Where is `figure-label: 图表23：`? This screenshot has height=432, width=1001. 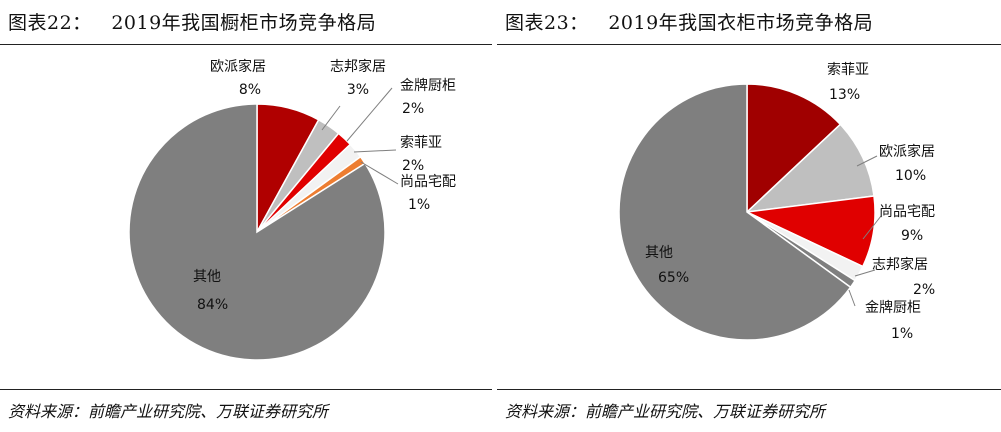 figure-label: 图表23： is located at coordinates (547, 23).